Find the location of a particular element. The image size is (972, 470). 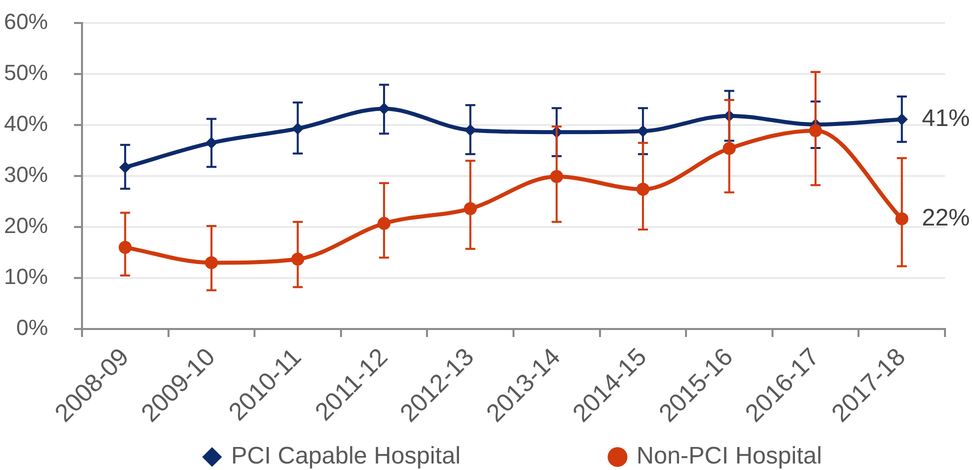

y-tick-label: 50% is located at coordinates (26, 73).